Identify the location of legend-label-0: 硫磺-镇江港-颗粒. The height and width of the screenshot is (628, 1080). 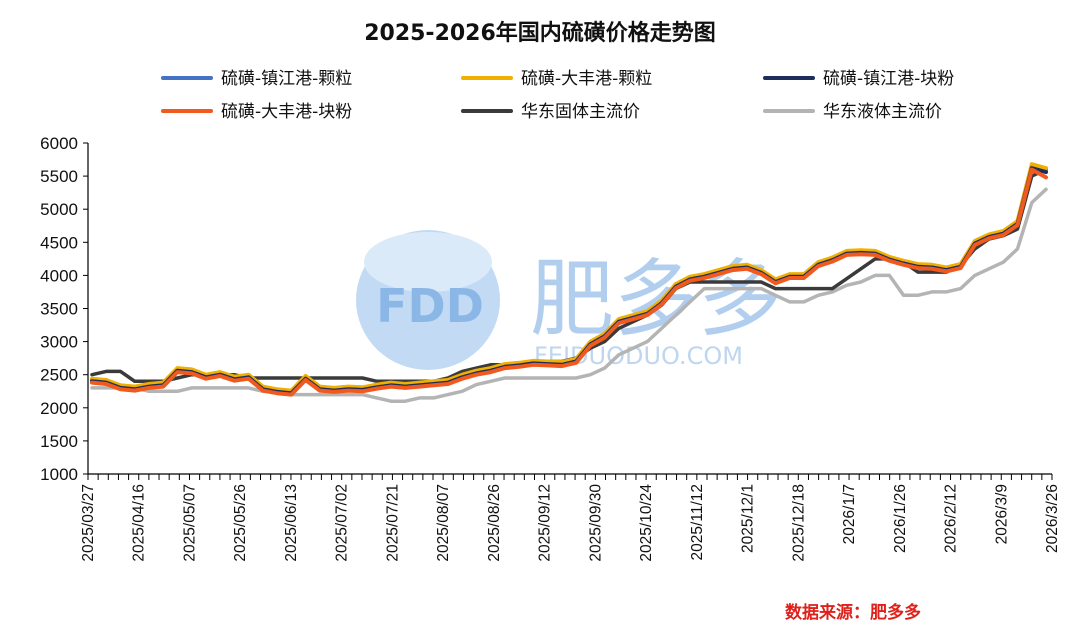
(286, 79).